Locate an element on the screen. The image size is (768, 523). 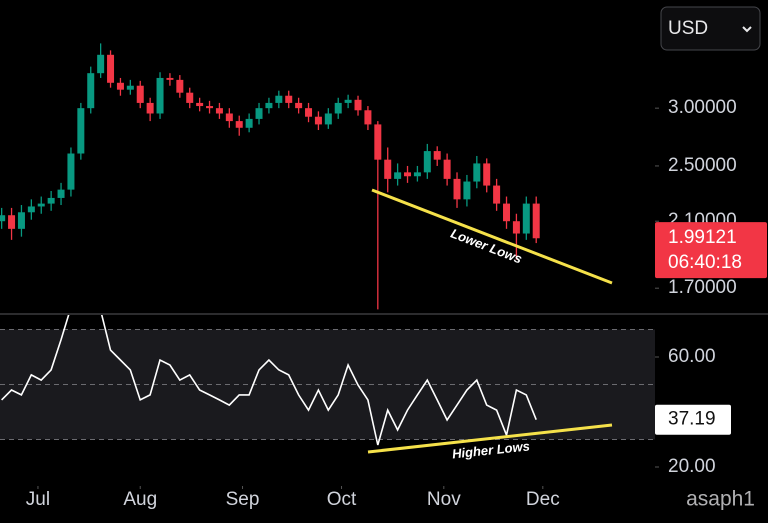
last-price-label: 1.99121 06:40:18 is located at coordinates (711, 250).